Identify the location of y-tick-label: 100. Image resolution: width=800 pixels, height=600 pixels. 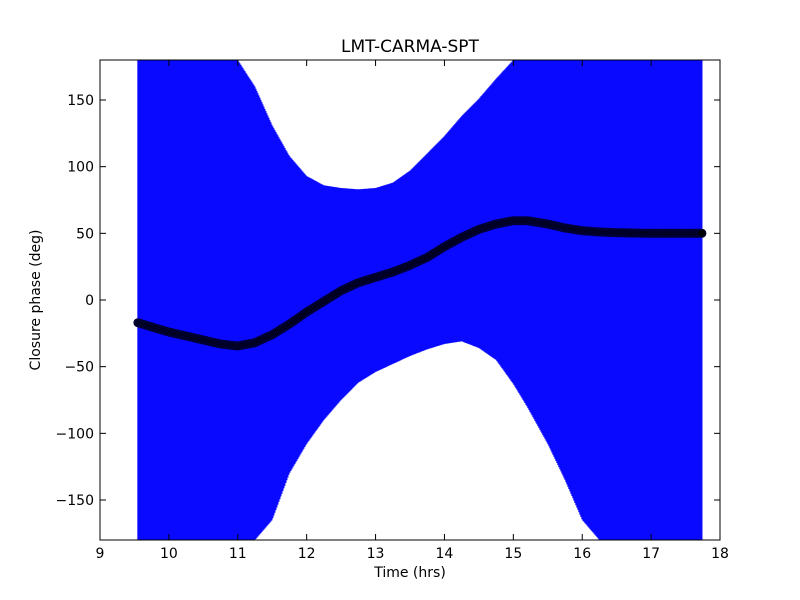
(80, 168).